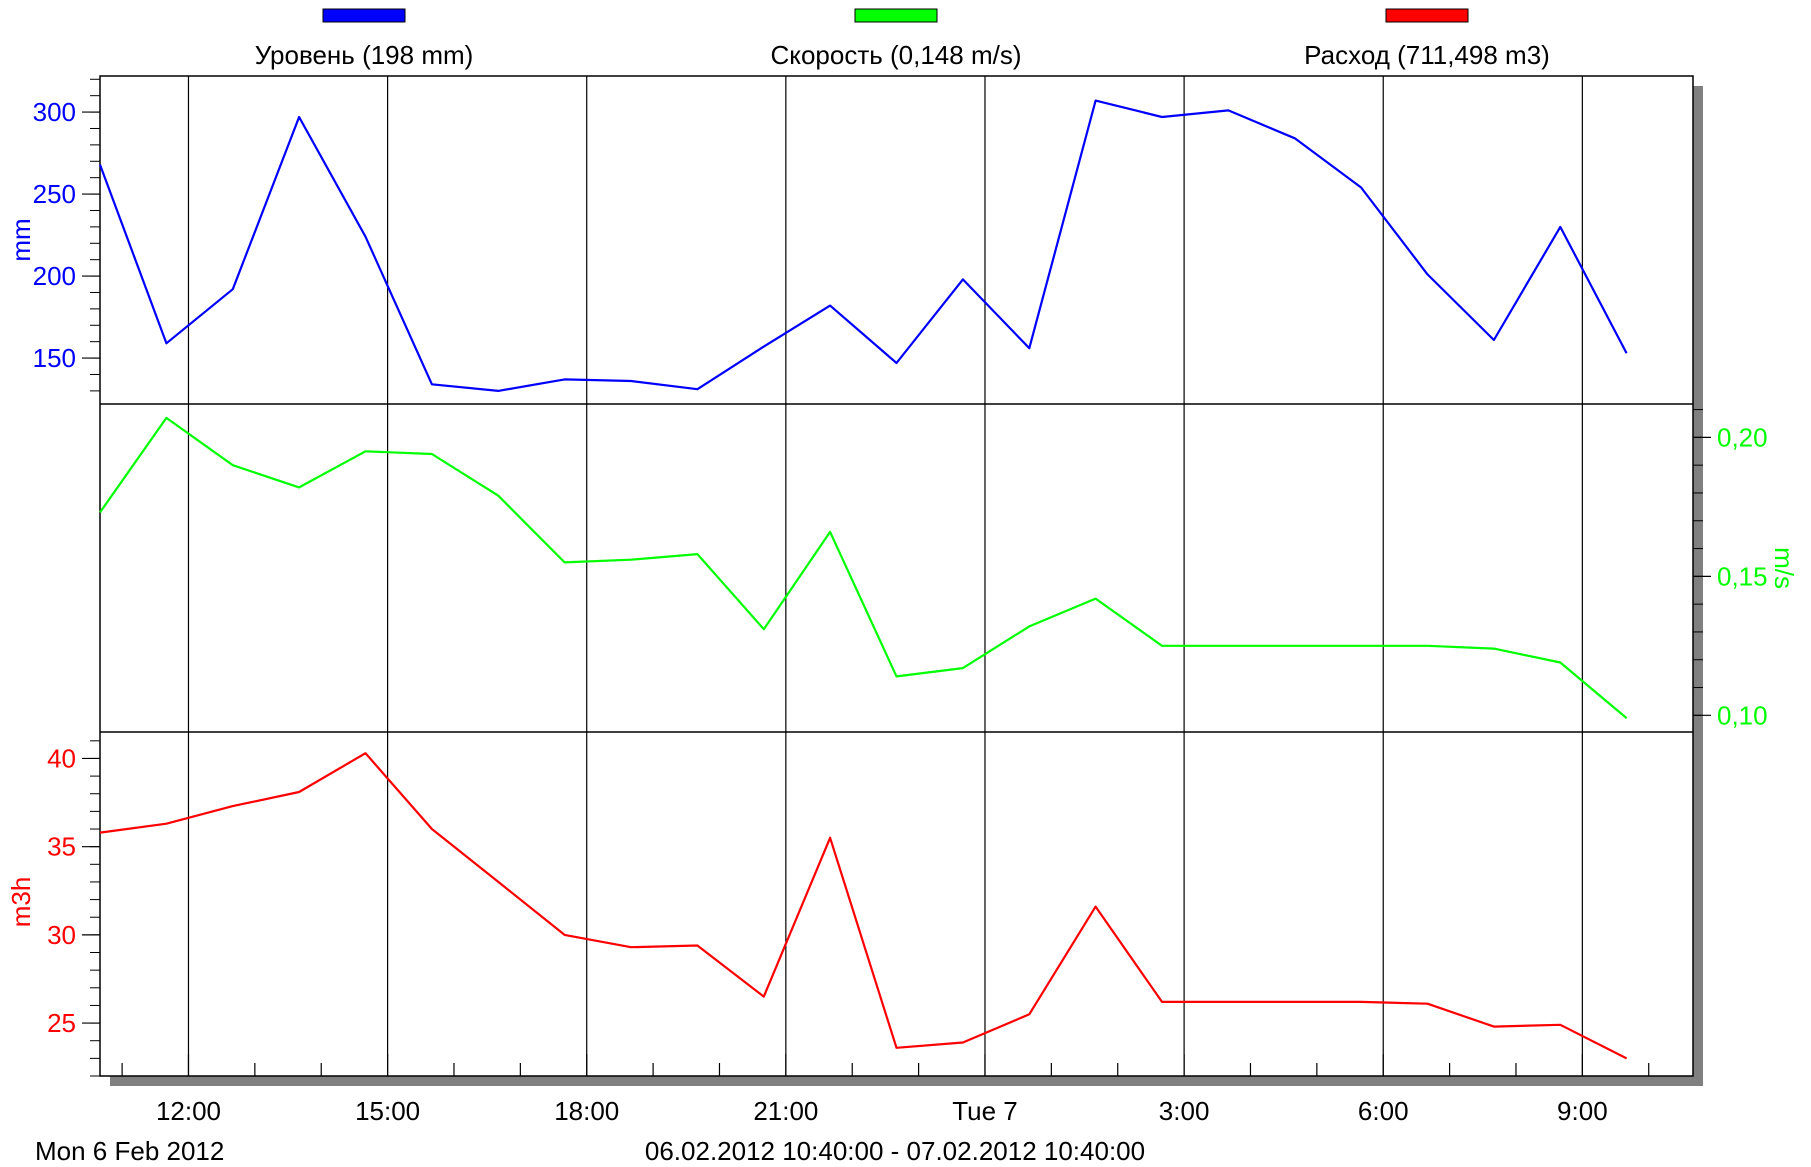  What do you see at coordinates (1742, 715) in the screenshot?
I see `y-tick-label-1-0: 0,10` at bounding box center [1742, 715].